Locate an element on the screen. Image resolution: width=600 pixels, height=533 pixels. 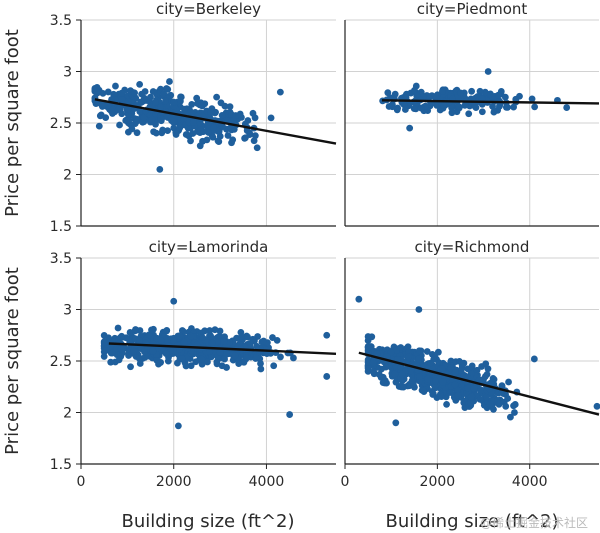
y-tick-label: 3 is located at coordinates (67, 311).